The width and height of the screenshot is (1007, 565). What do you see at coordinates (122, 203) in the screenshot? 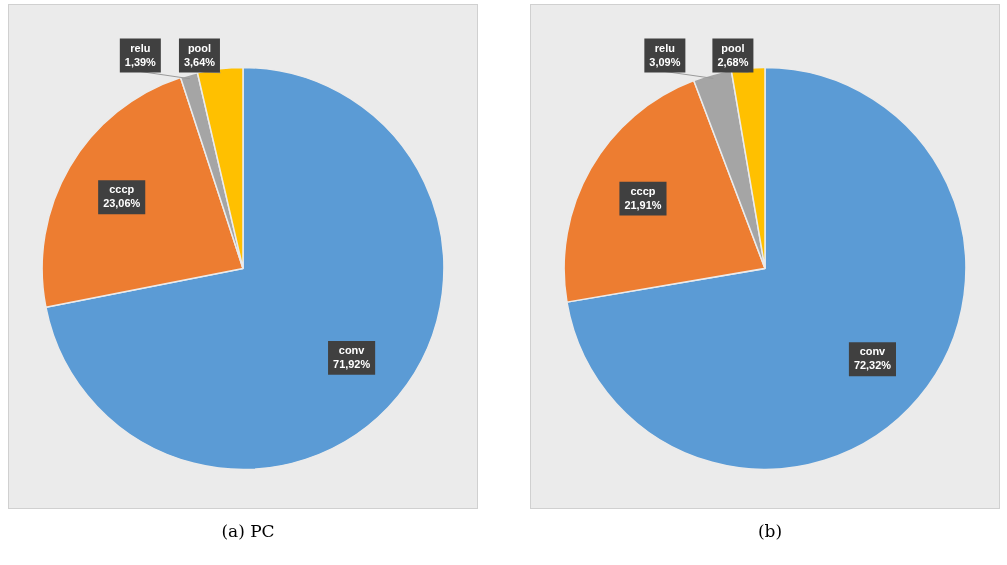
I see `data-label: 23,06%` at bounding box center [122, 203].